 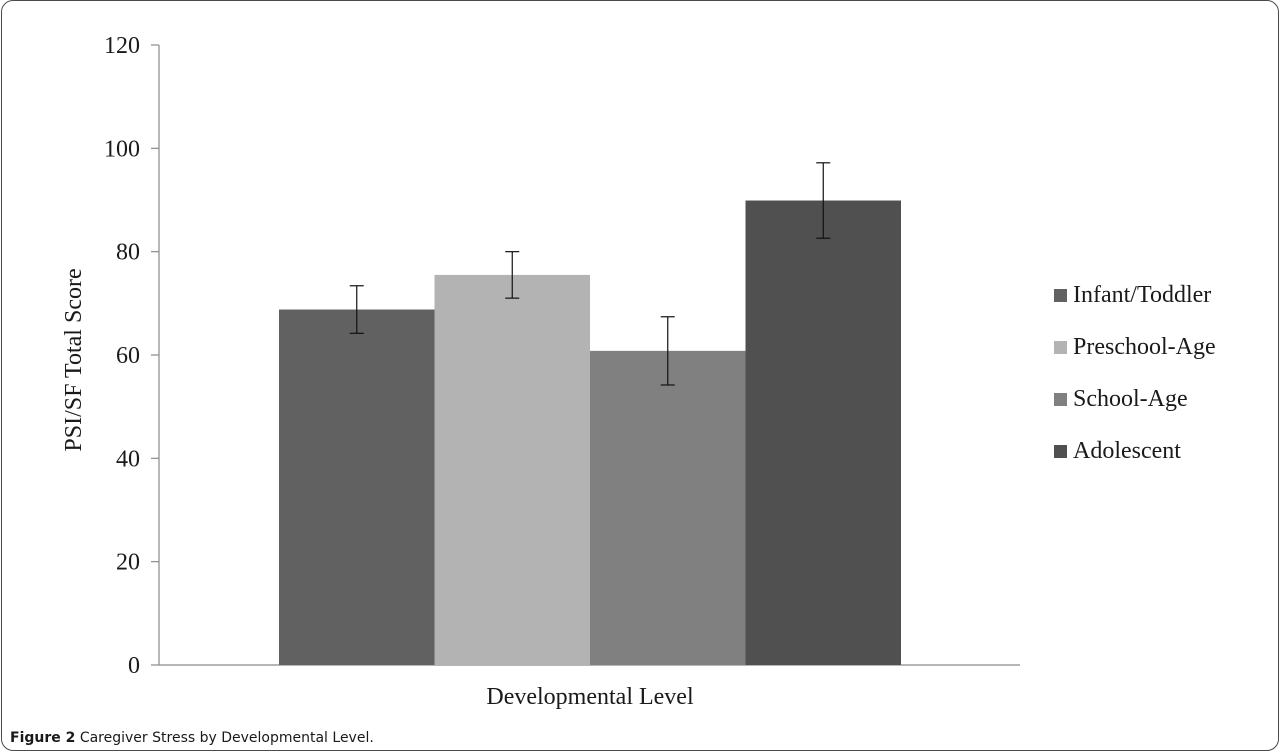 I want to click on caption-text: Caregiver Stress by Developmental Level, so click(x=224, y=738).